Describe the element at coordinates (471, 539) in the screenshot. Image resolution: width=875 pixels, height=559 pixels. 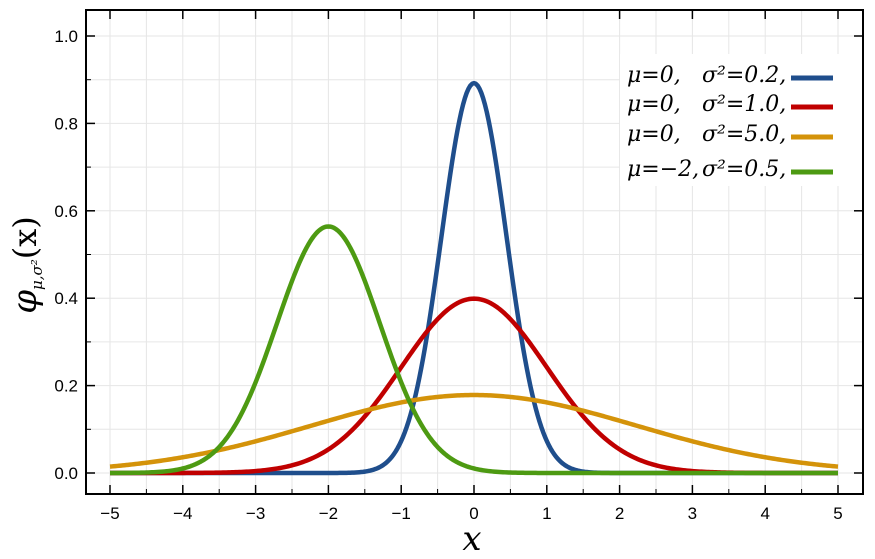
I see `x-axis-title: x` at that location.